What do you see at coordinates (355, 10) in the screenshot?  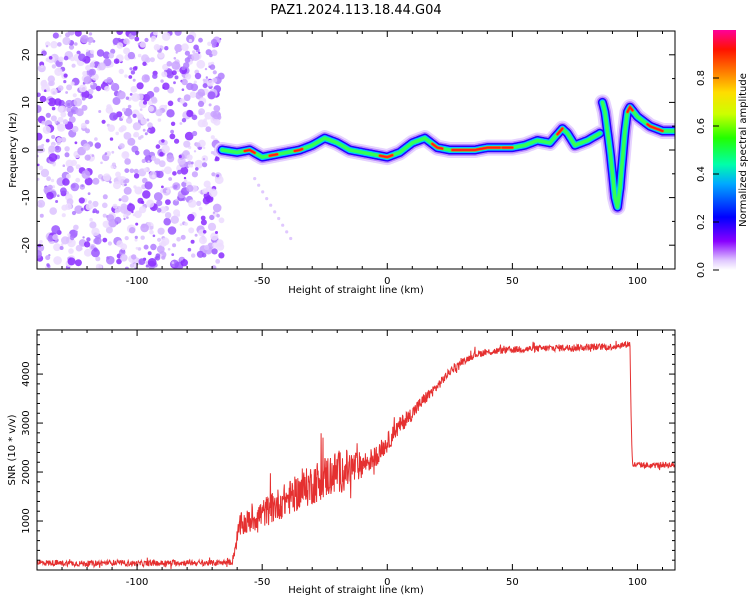 I see `figure-title: PAZ1.2024.113.18.44.G04` at bounding box center [355, 10].